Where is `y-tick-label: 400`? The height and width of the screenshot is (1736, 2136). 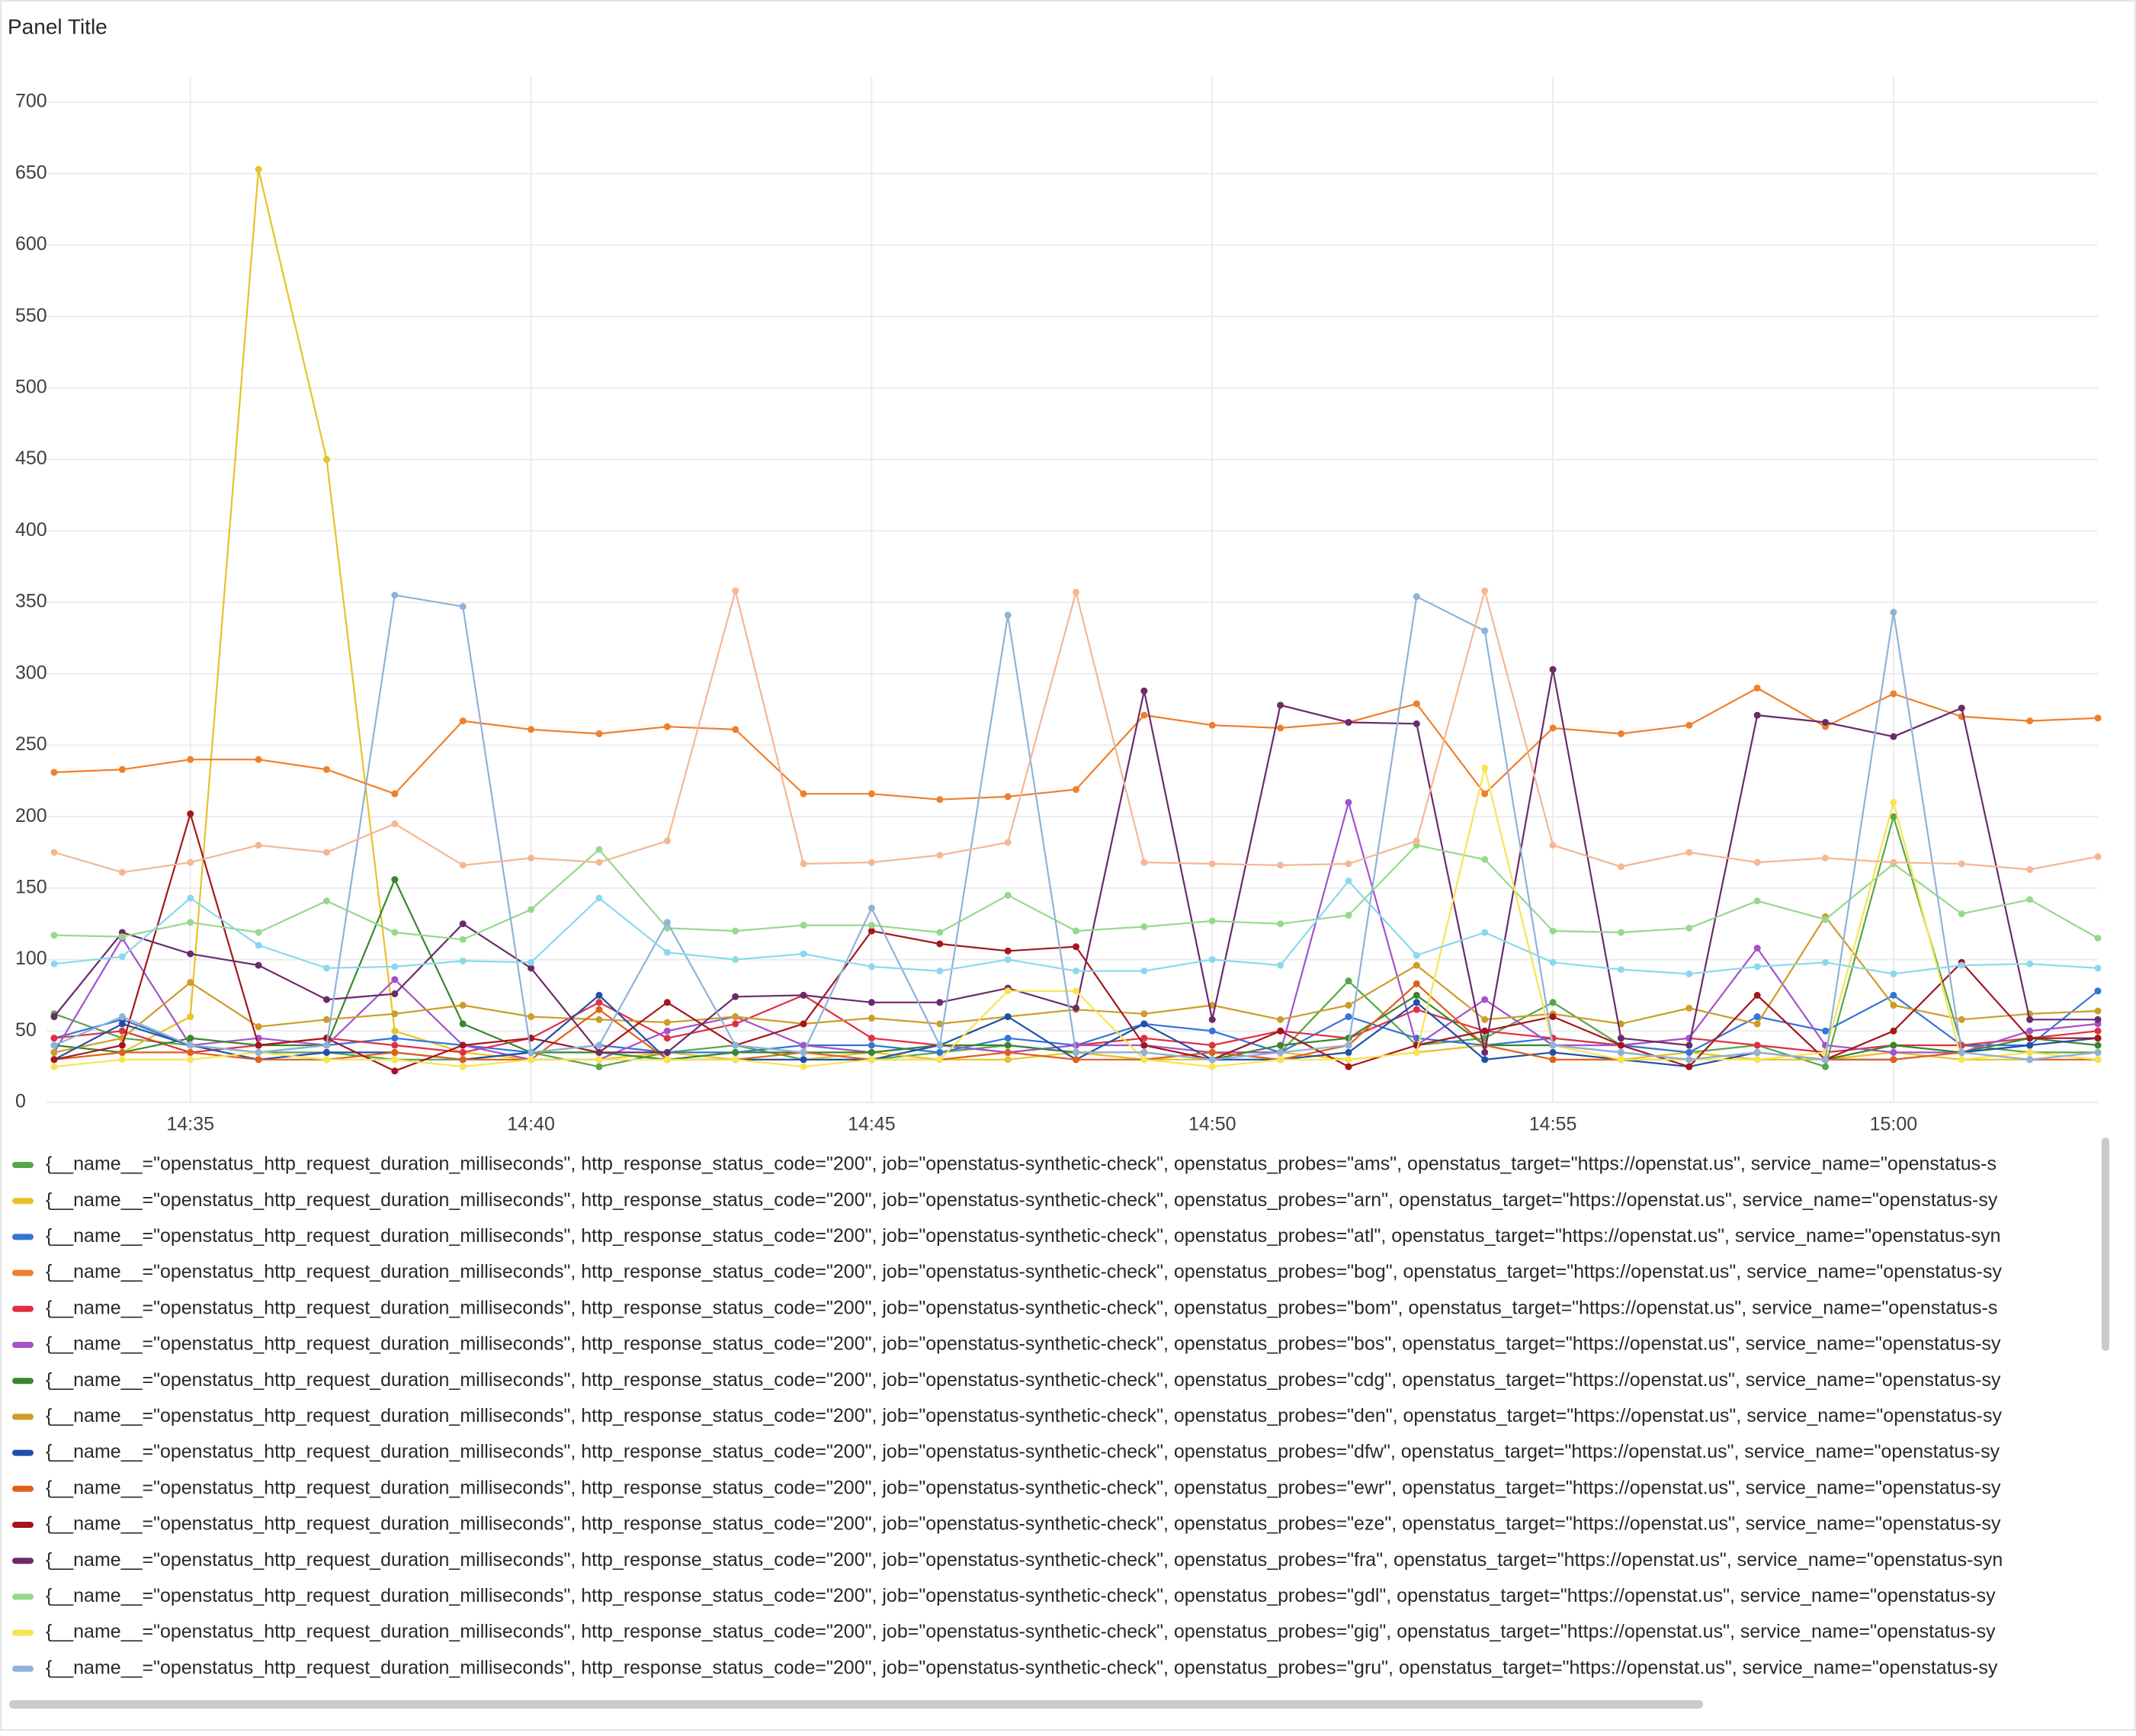 y-tick-label: 400 is located at coordinates (31, 530).